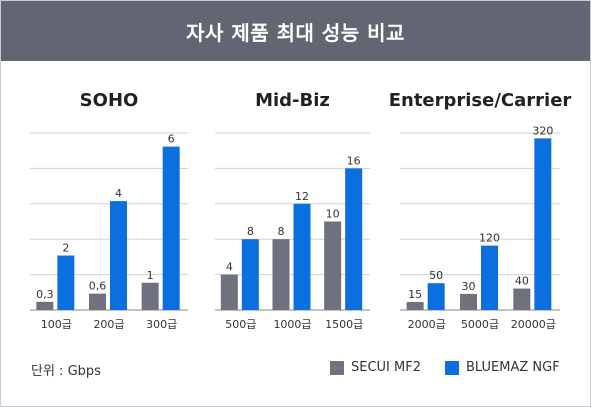 This screenshot has height=407, width=591. I want to click on panel-title-enterprise-carrier: Enterprise/Carrier, so click(480, 100).